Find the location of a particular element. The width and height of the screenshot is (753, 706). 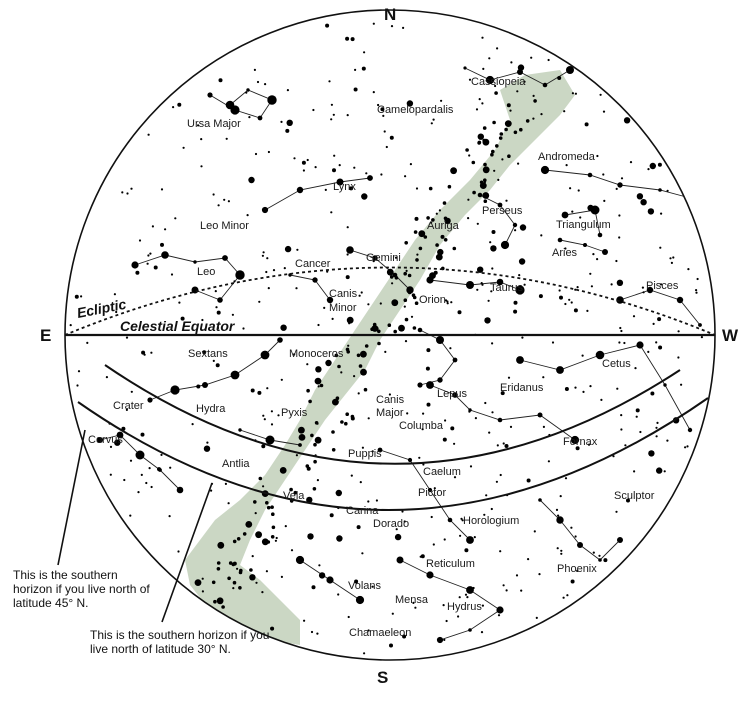

constellation-line is located at coordinates (317, 194).